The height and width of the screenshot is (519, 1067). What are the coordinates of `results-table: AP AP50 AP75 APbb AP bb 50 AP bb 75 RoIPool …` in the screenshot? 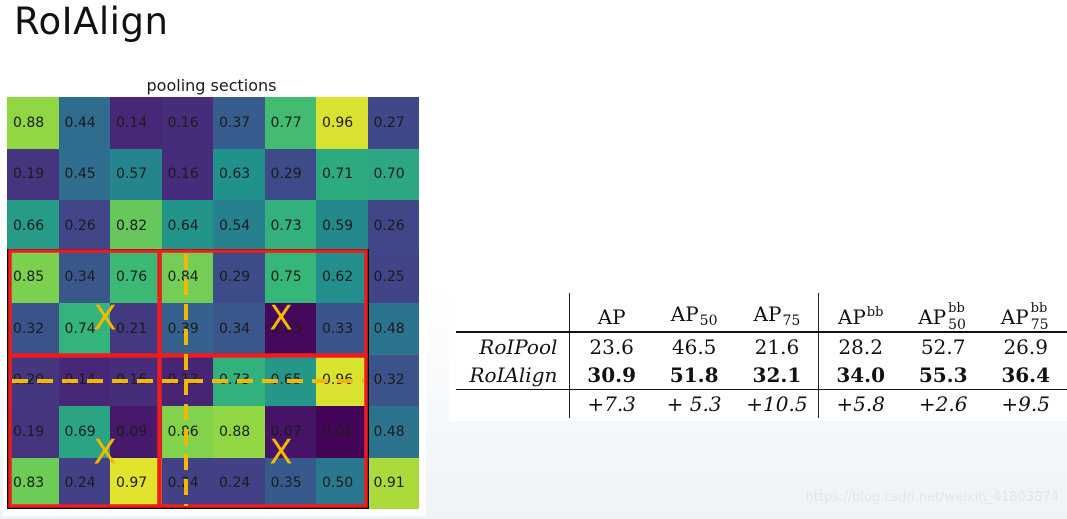 It's located at (761, 355).